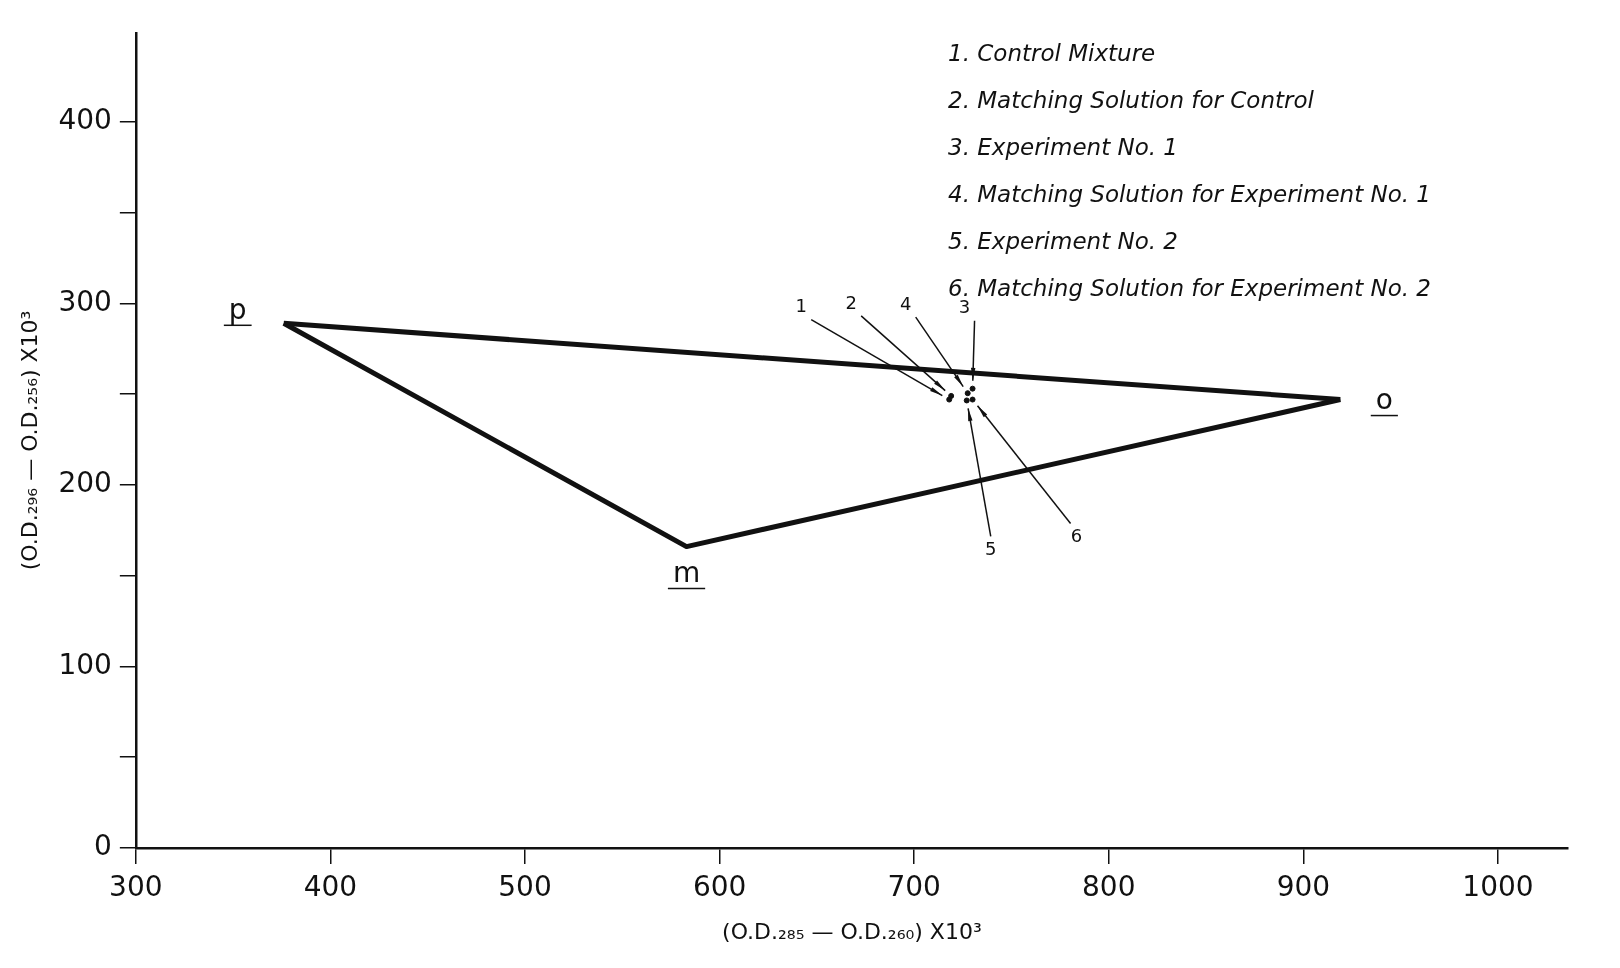 The height and width of the screenshot is (968, 1620). I want to click on annotation: 2, so click(851, 302).